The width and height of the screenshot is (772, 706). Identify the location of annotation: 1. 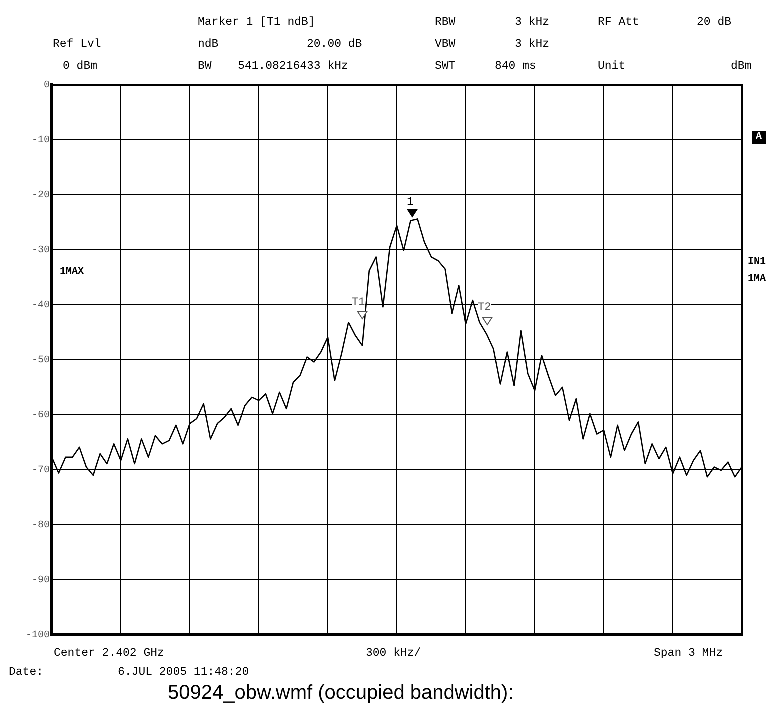
(410, 202).